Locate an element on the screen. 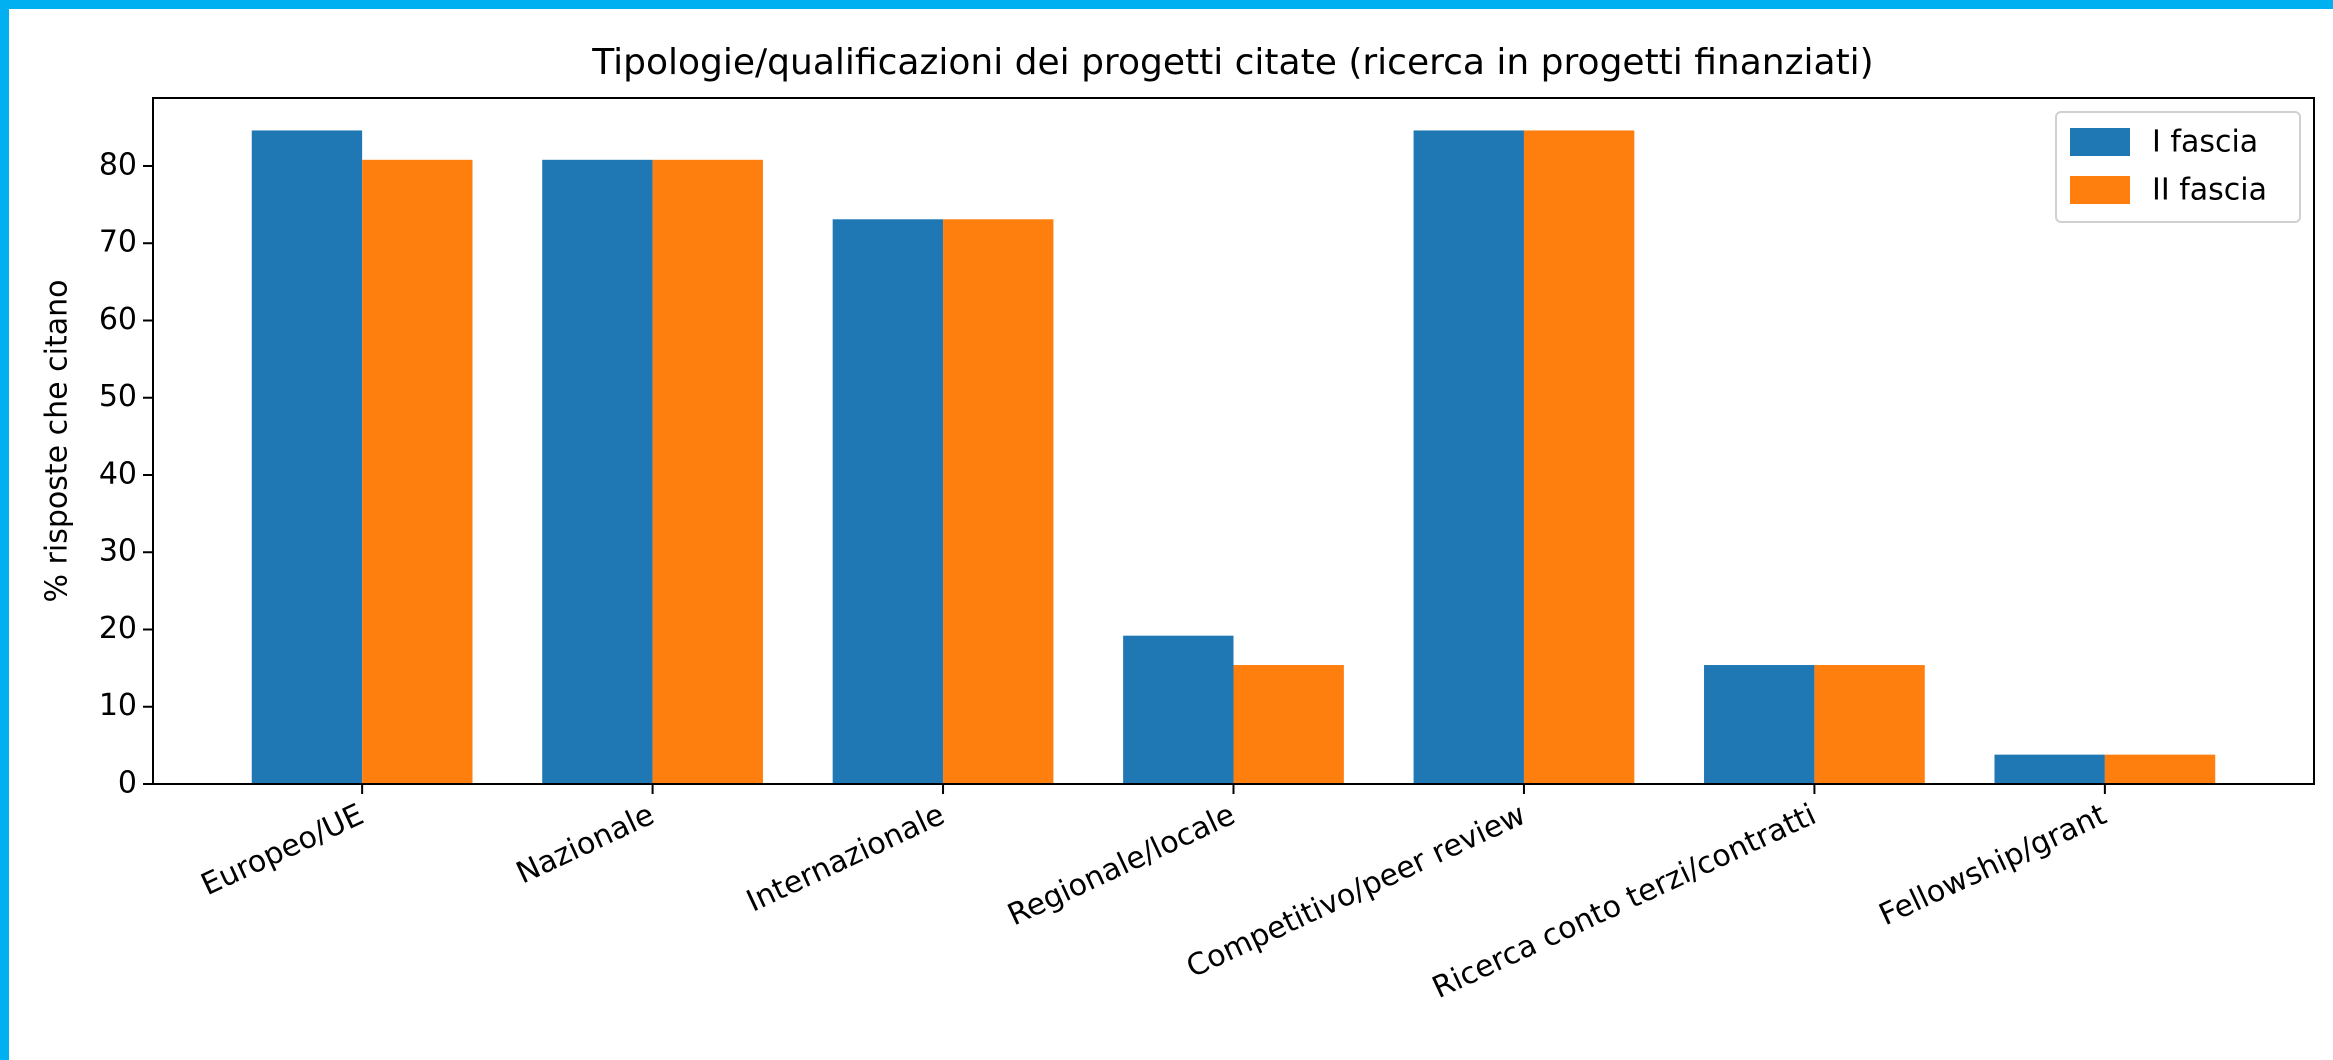 The image size is (2333, 1060). x-tick-label: Fellowship/grant is located at coordinates (1993, 865).